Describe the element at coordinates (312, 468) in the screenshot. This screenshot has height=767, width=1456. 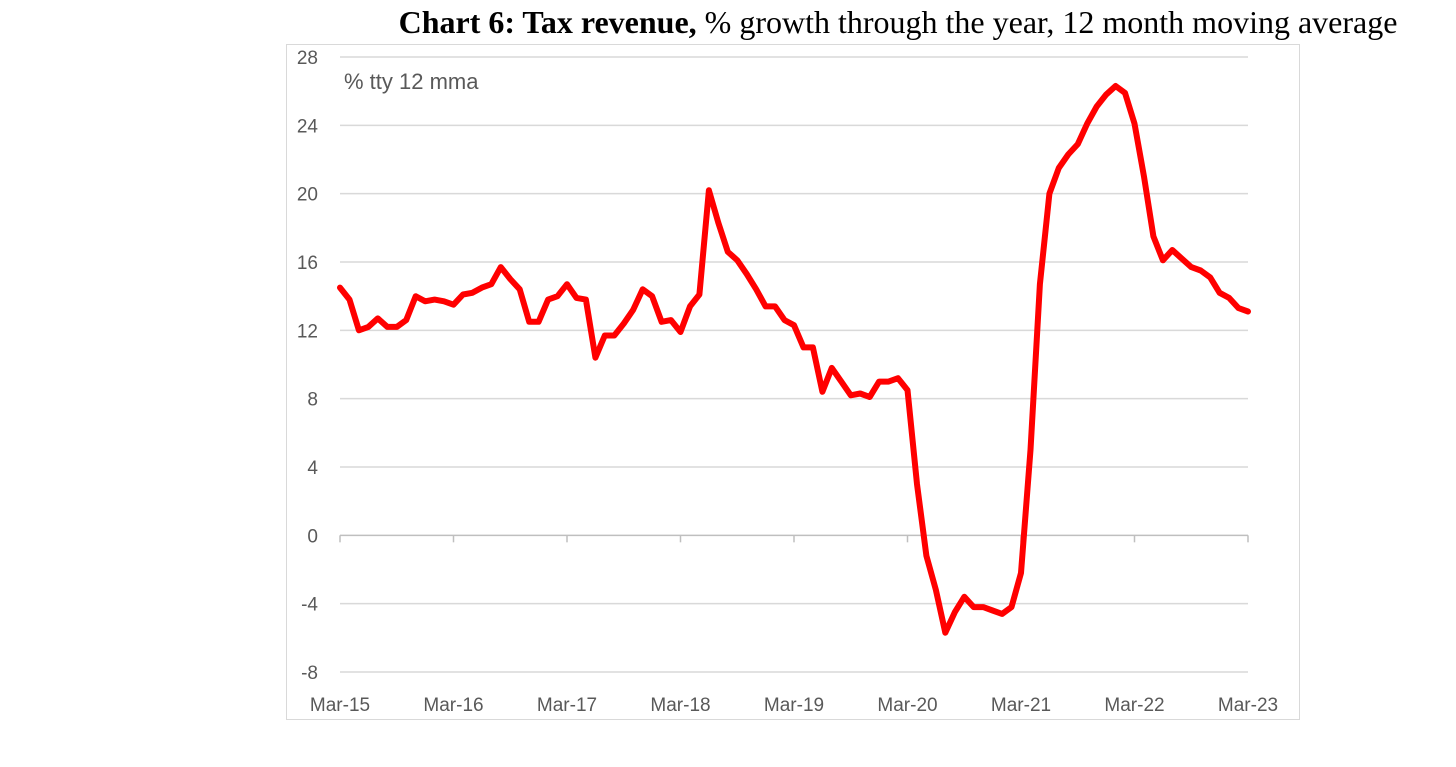
I see `y-tick-label: 4` at that location.